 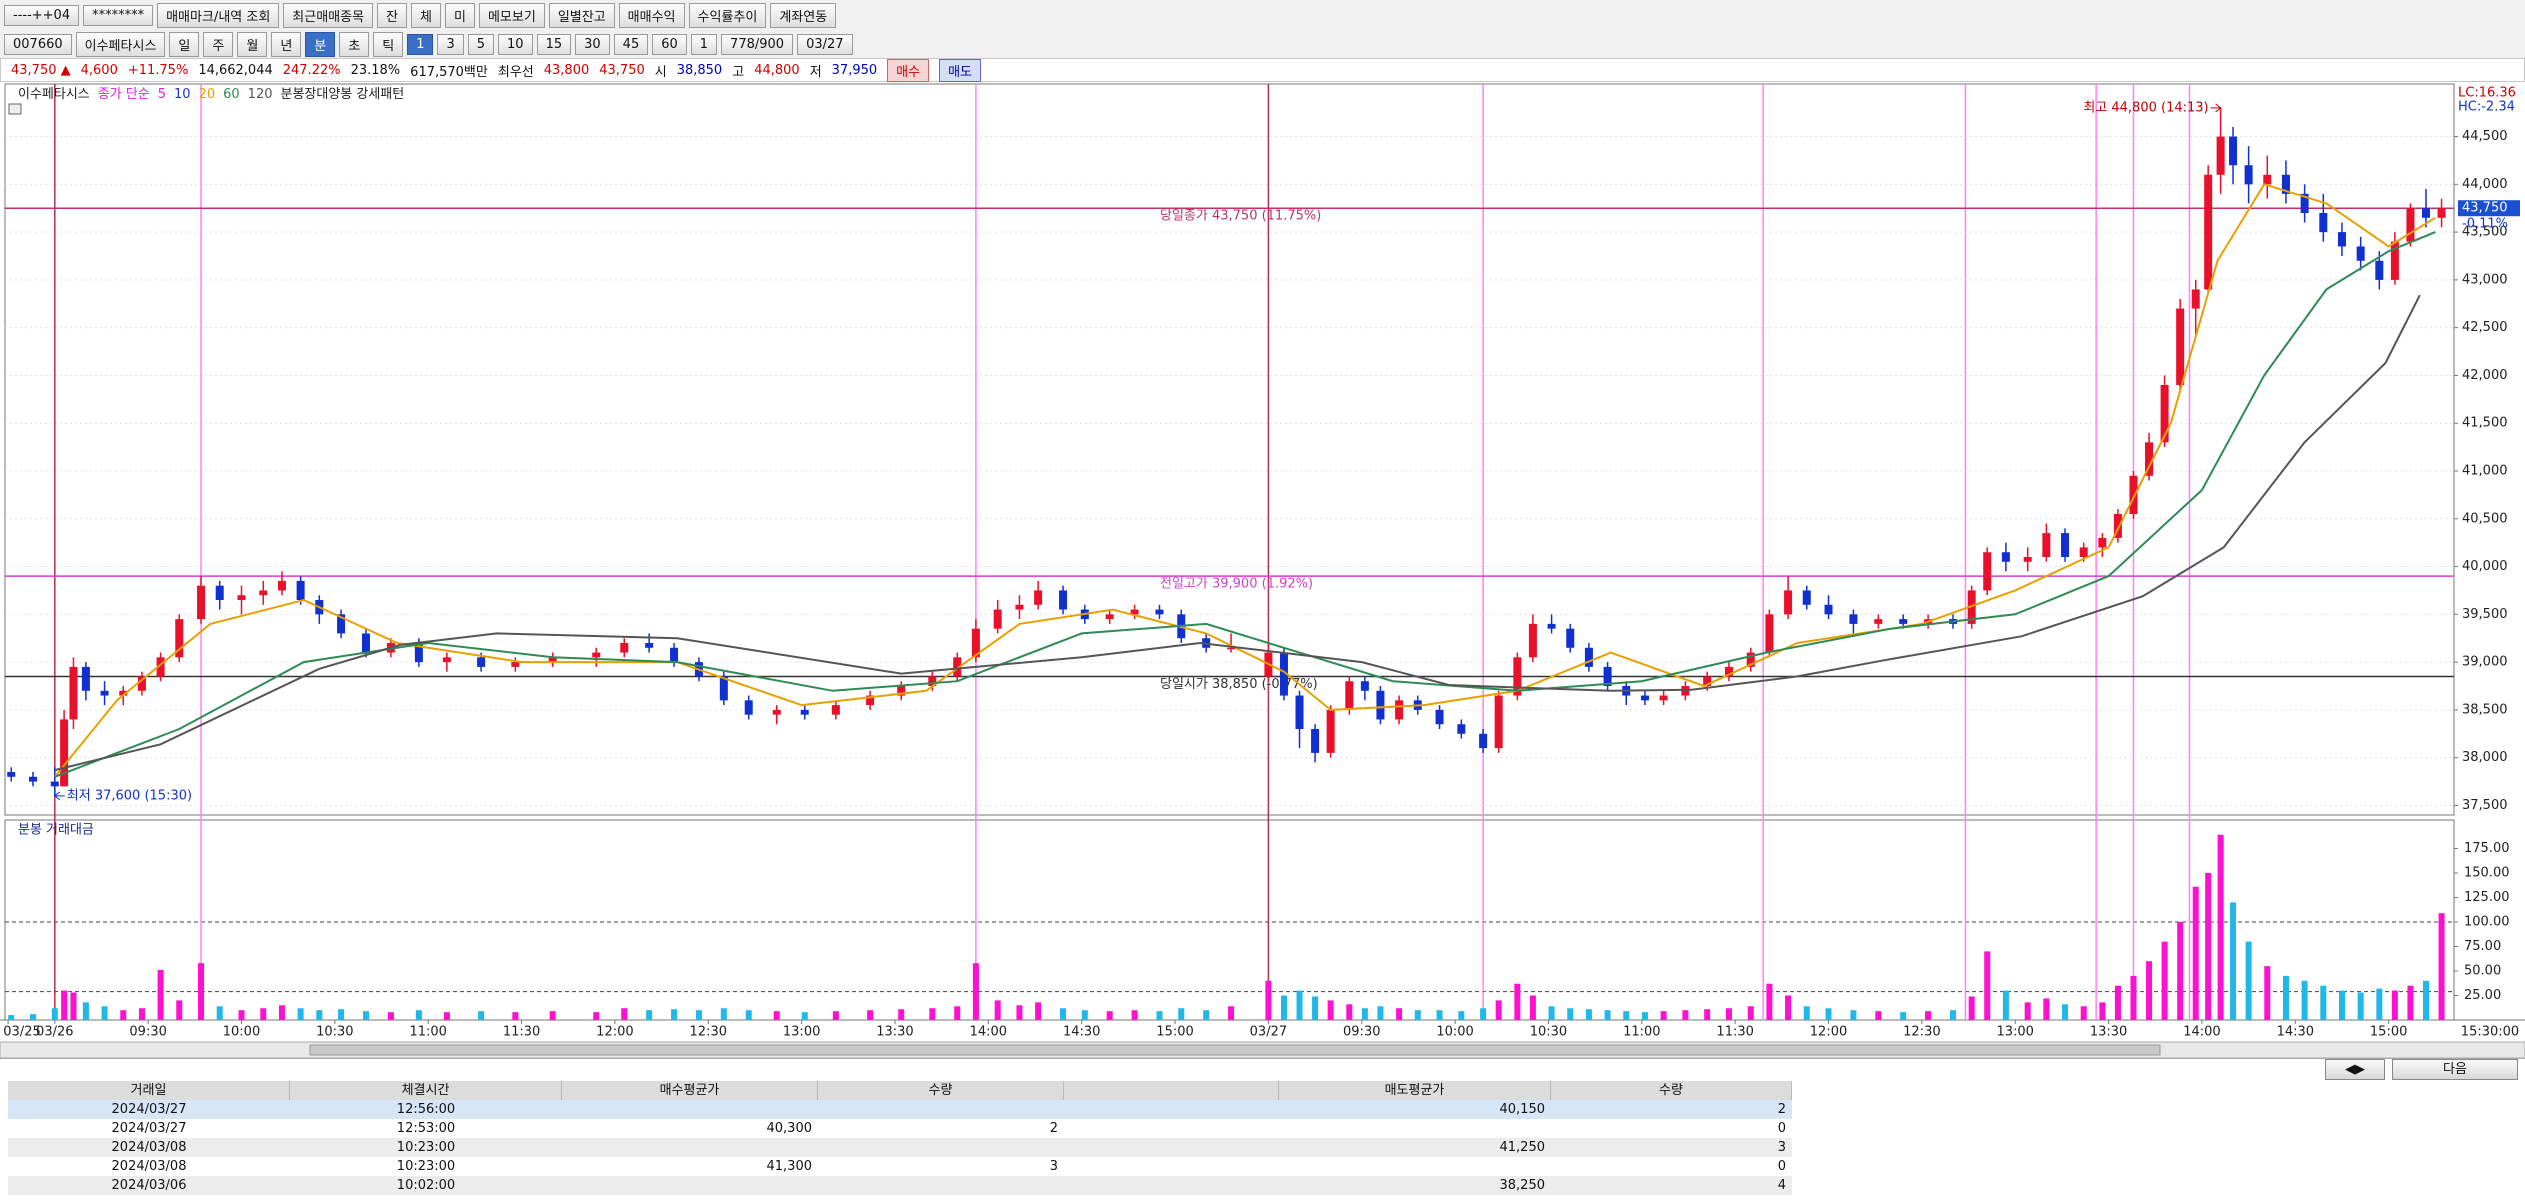 What do you see at coordinates (631, 44) in the screenshot?
I see `period-button: 45` at bounding box center [631, 44].